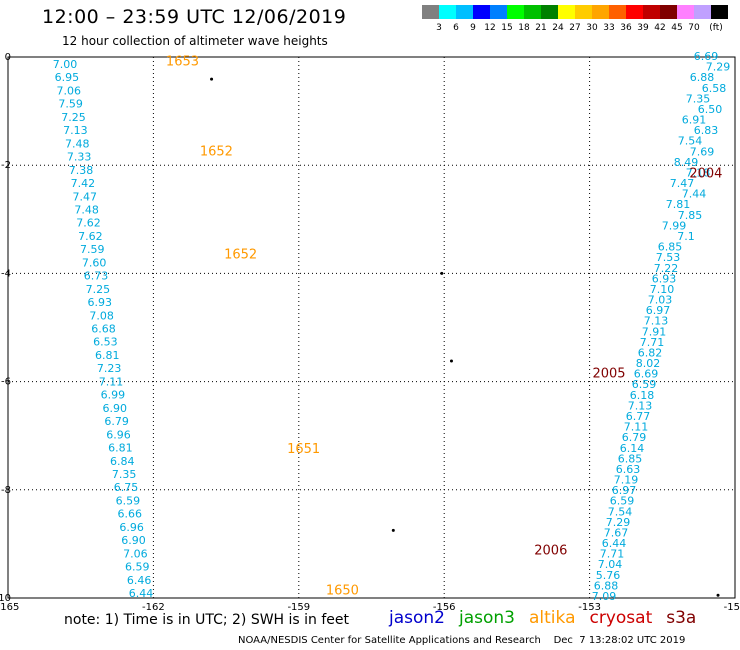  I want to click on wave-height-value: 6.75, so click(126, 487).